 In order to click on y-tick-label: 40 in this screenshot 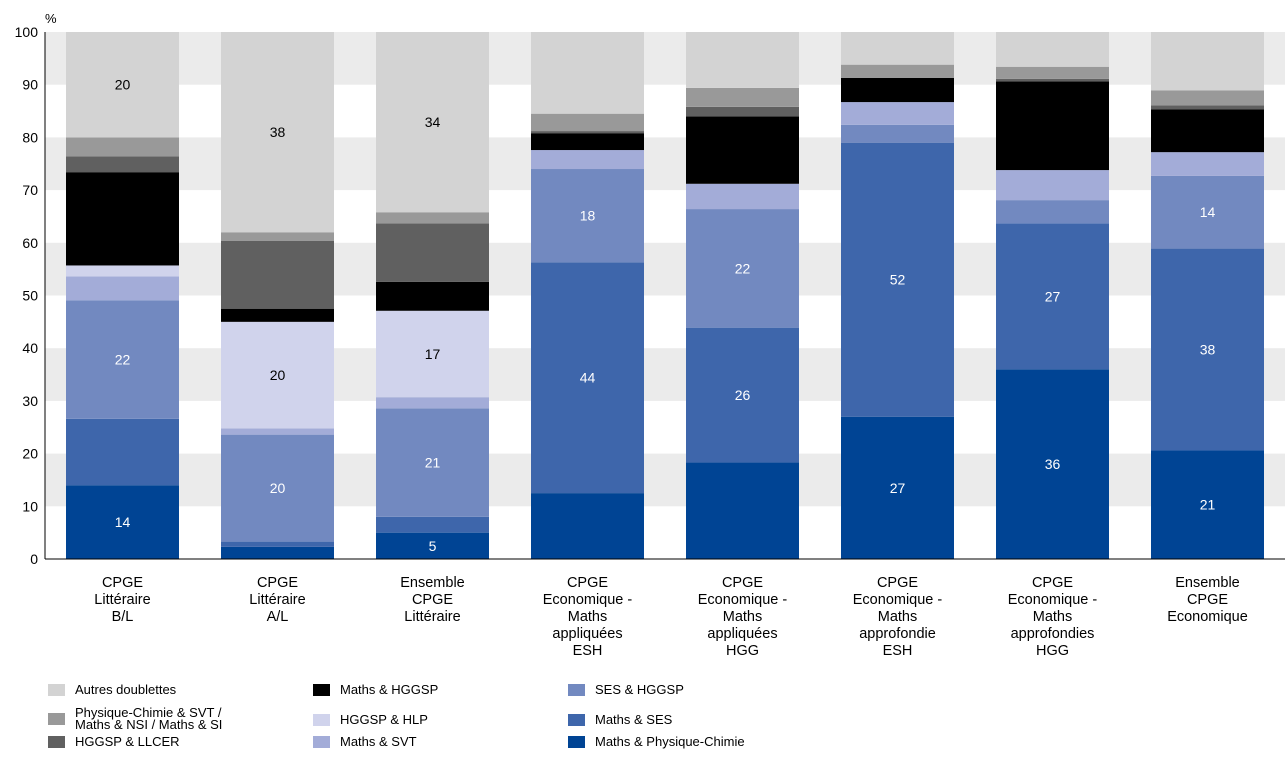, I will do `click(30, 348)`.